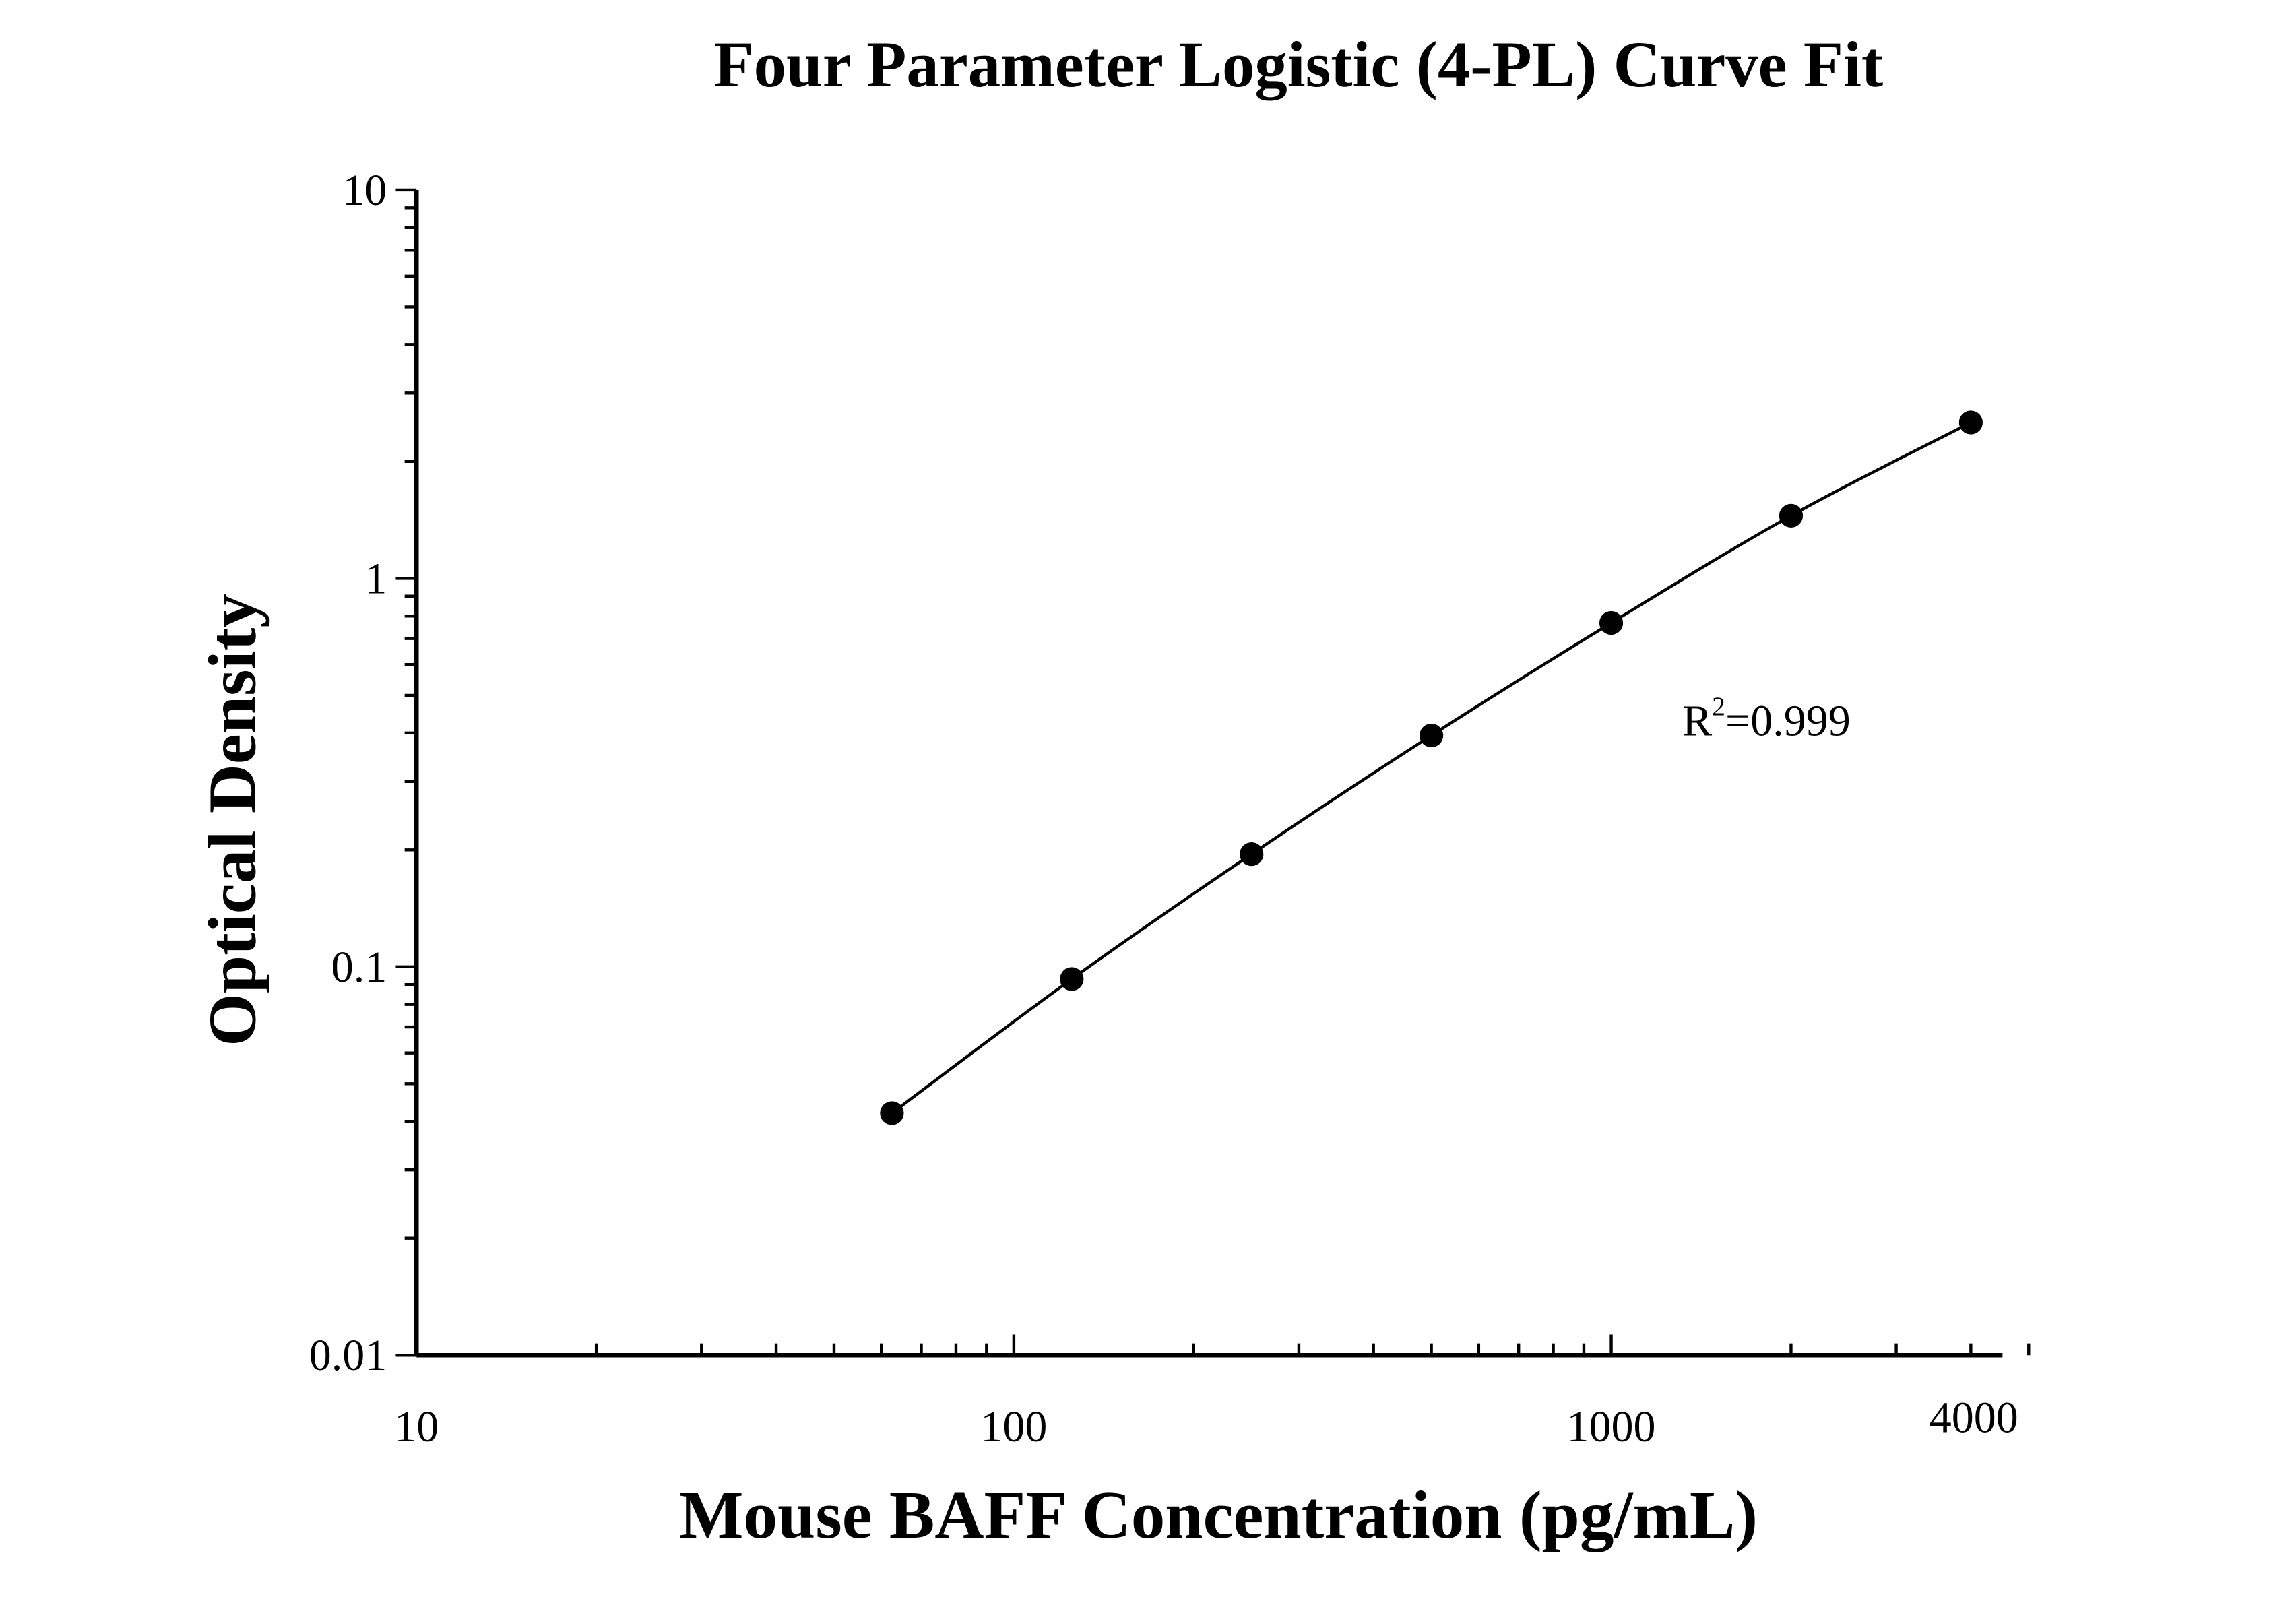 This screenshot has height=1603, width=2296. What do you see at coordinates (364, 190) in the screenshot?
I see `y-tick-label: 10` at bounding box center [364, 190].